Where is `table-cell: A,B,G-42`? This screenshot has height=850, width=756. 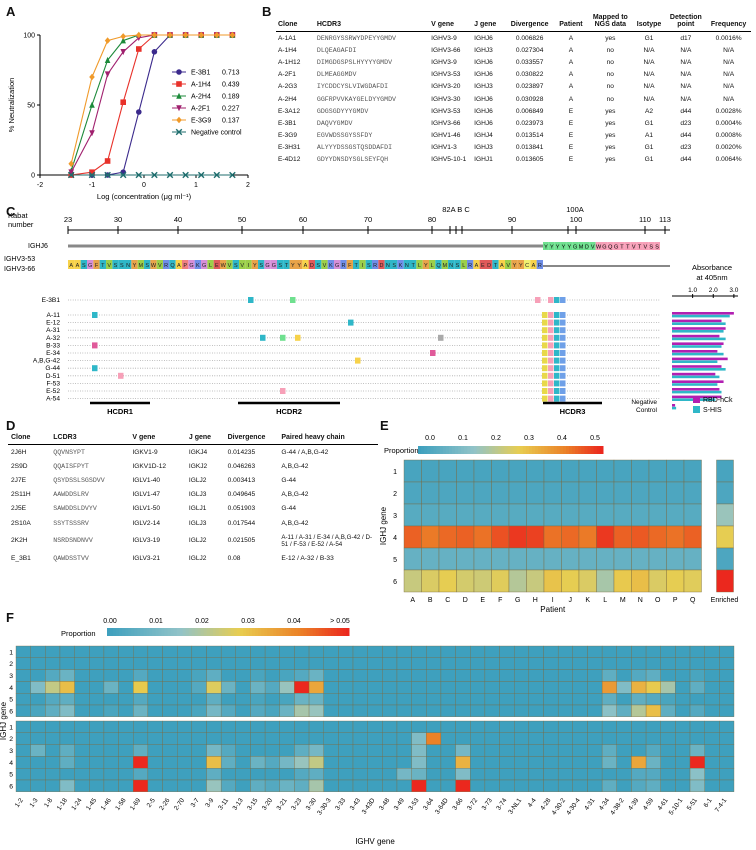
table-cell: A,B,G-42 is located at coordinates (295, 466).